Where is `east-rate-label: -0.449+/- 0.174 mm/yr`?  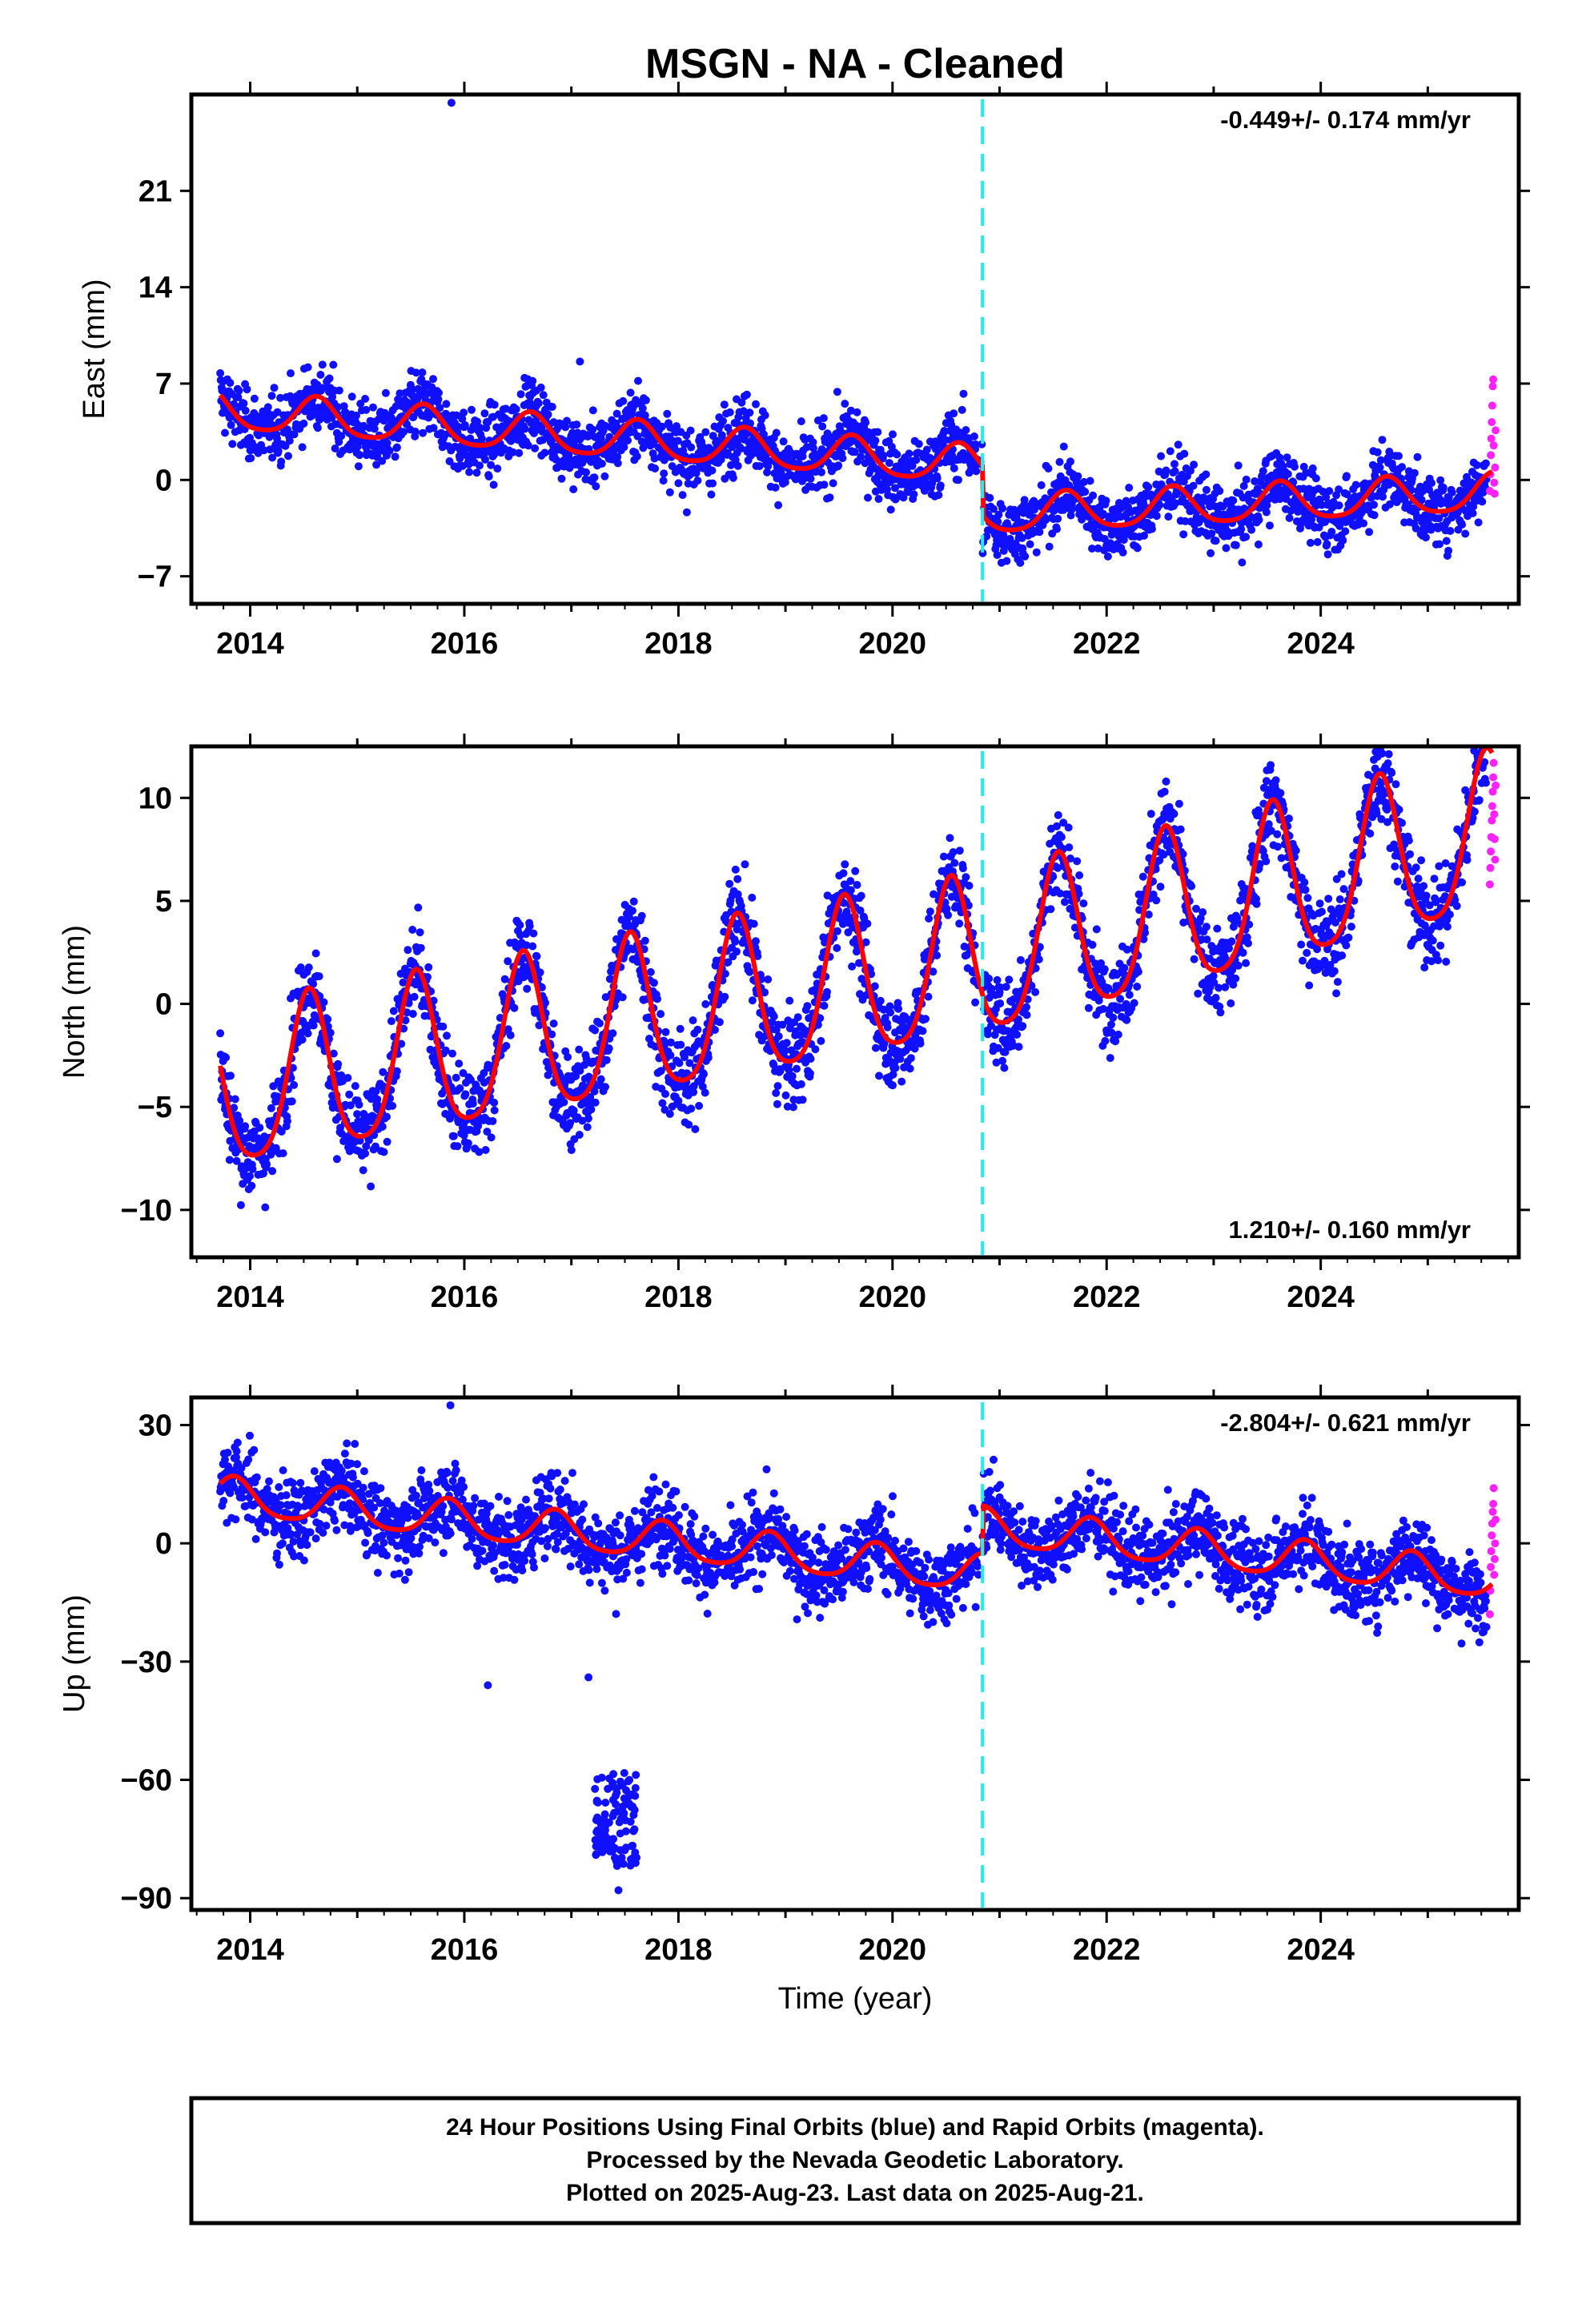
east-rate-label: -0.449+/- 0.174 mm/yr is located at coordinates (1345, 120).